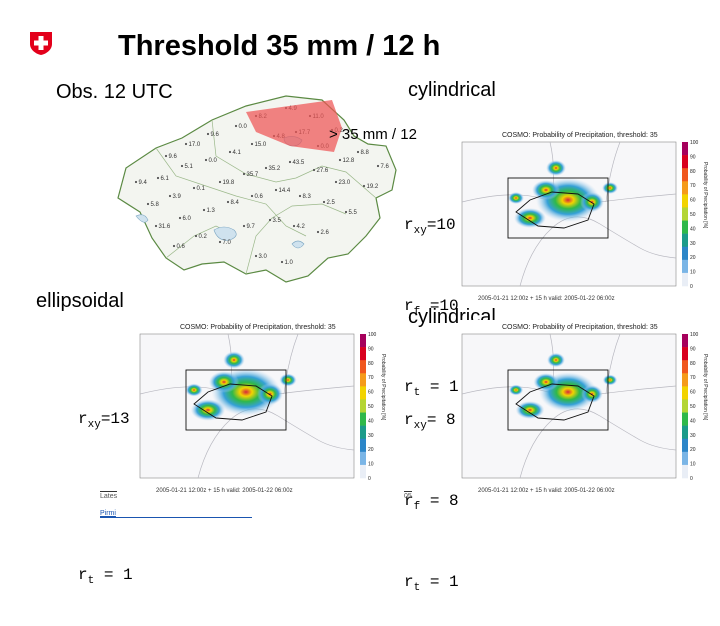 The image size is (720, 626). Describe the element at coordinates (215, 135) in the screenshot. I see `station-value: 9.6` at that location.